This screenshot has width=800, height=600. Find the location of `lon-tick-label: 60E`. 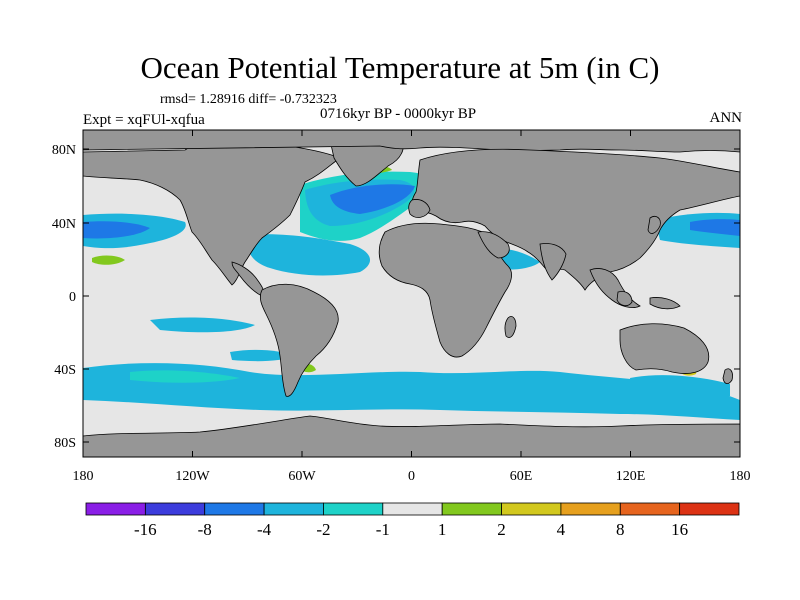

lon-tick-label: 60E is located at coordinates (521, 476).